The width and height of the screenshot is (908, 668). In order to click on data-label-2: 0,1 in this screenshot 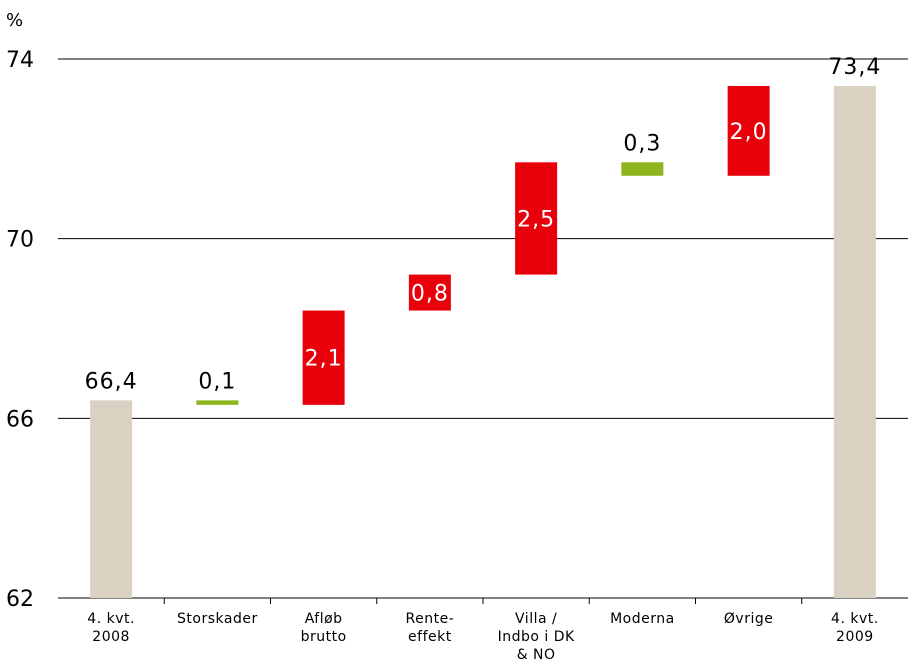, I will do `click(217, 381)`.